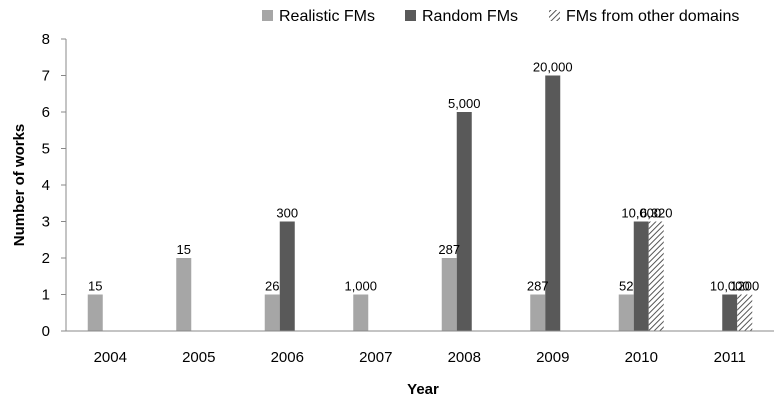 The height and width of the screenshot is (401, 774). I want to click on data-label: 300, so click(287, 213).